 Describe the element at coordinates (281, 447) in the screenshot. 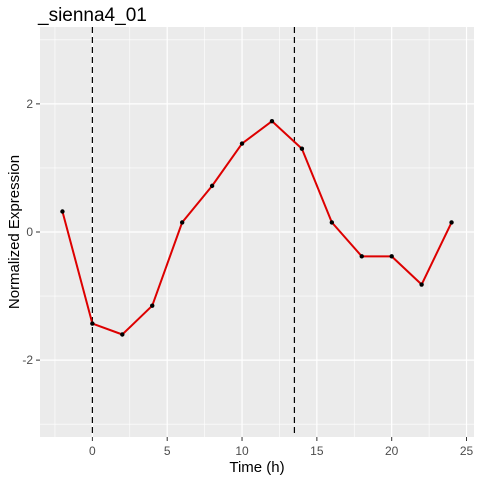

I see `x-axis: 0 5 10 15 20 25` at that location.